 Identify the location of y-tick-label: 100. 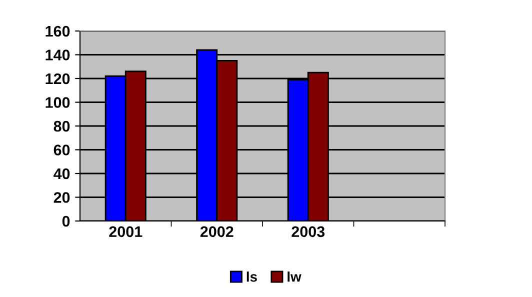
(58, 102).